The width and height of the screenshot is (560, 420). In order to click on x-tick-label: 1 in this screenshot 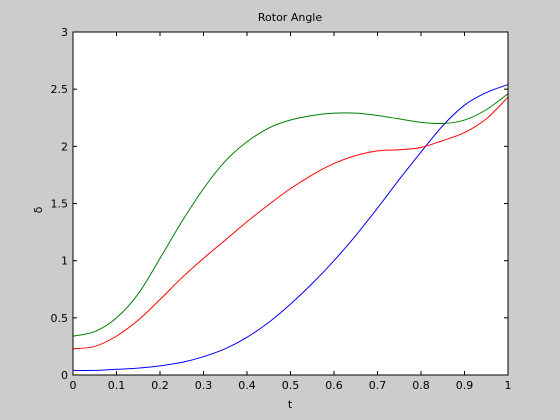, I will do `click(508, 385)`.